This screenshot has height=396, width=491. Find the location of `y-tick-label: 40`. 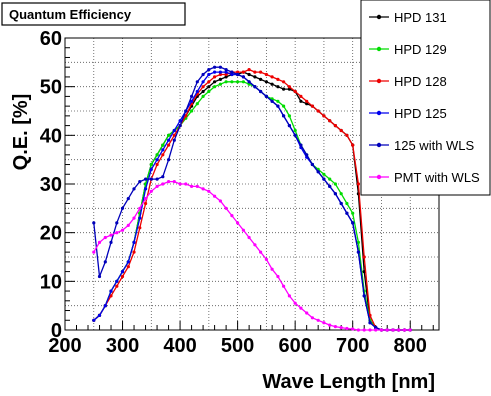

y-tick-label: 40 is located at coordinates (51, 136).